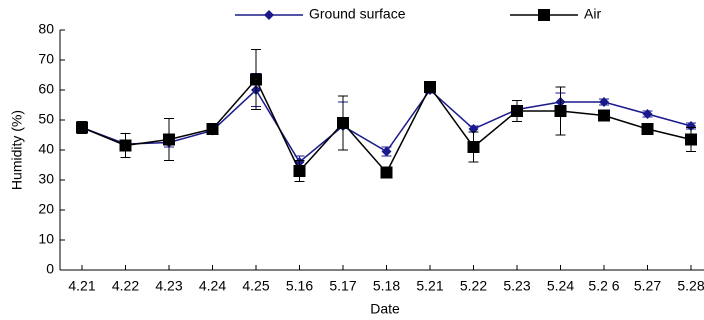 Image resolution: width=704 pixels, height=320 pixels. Describe the element at coordinates (125, 286) in the screenshot. I see `x-tick-label: 4.22` at that location.